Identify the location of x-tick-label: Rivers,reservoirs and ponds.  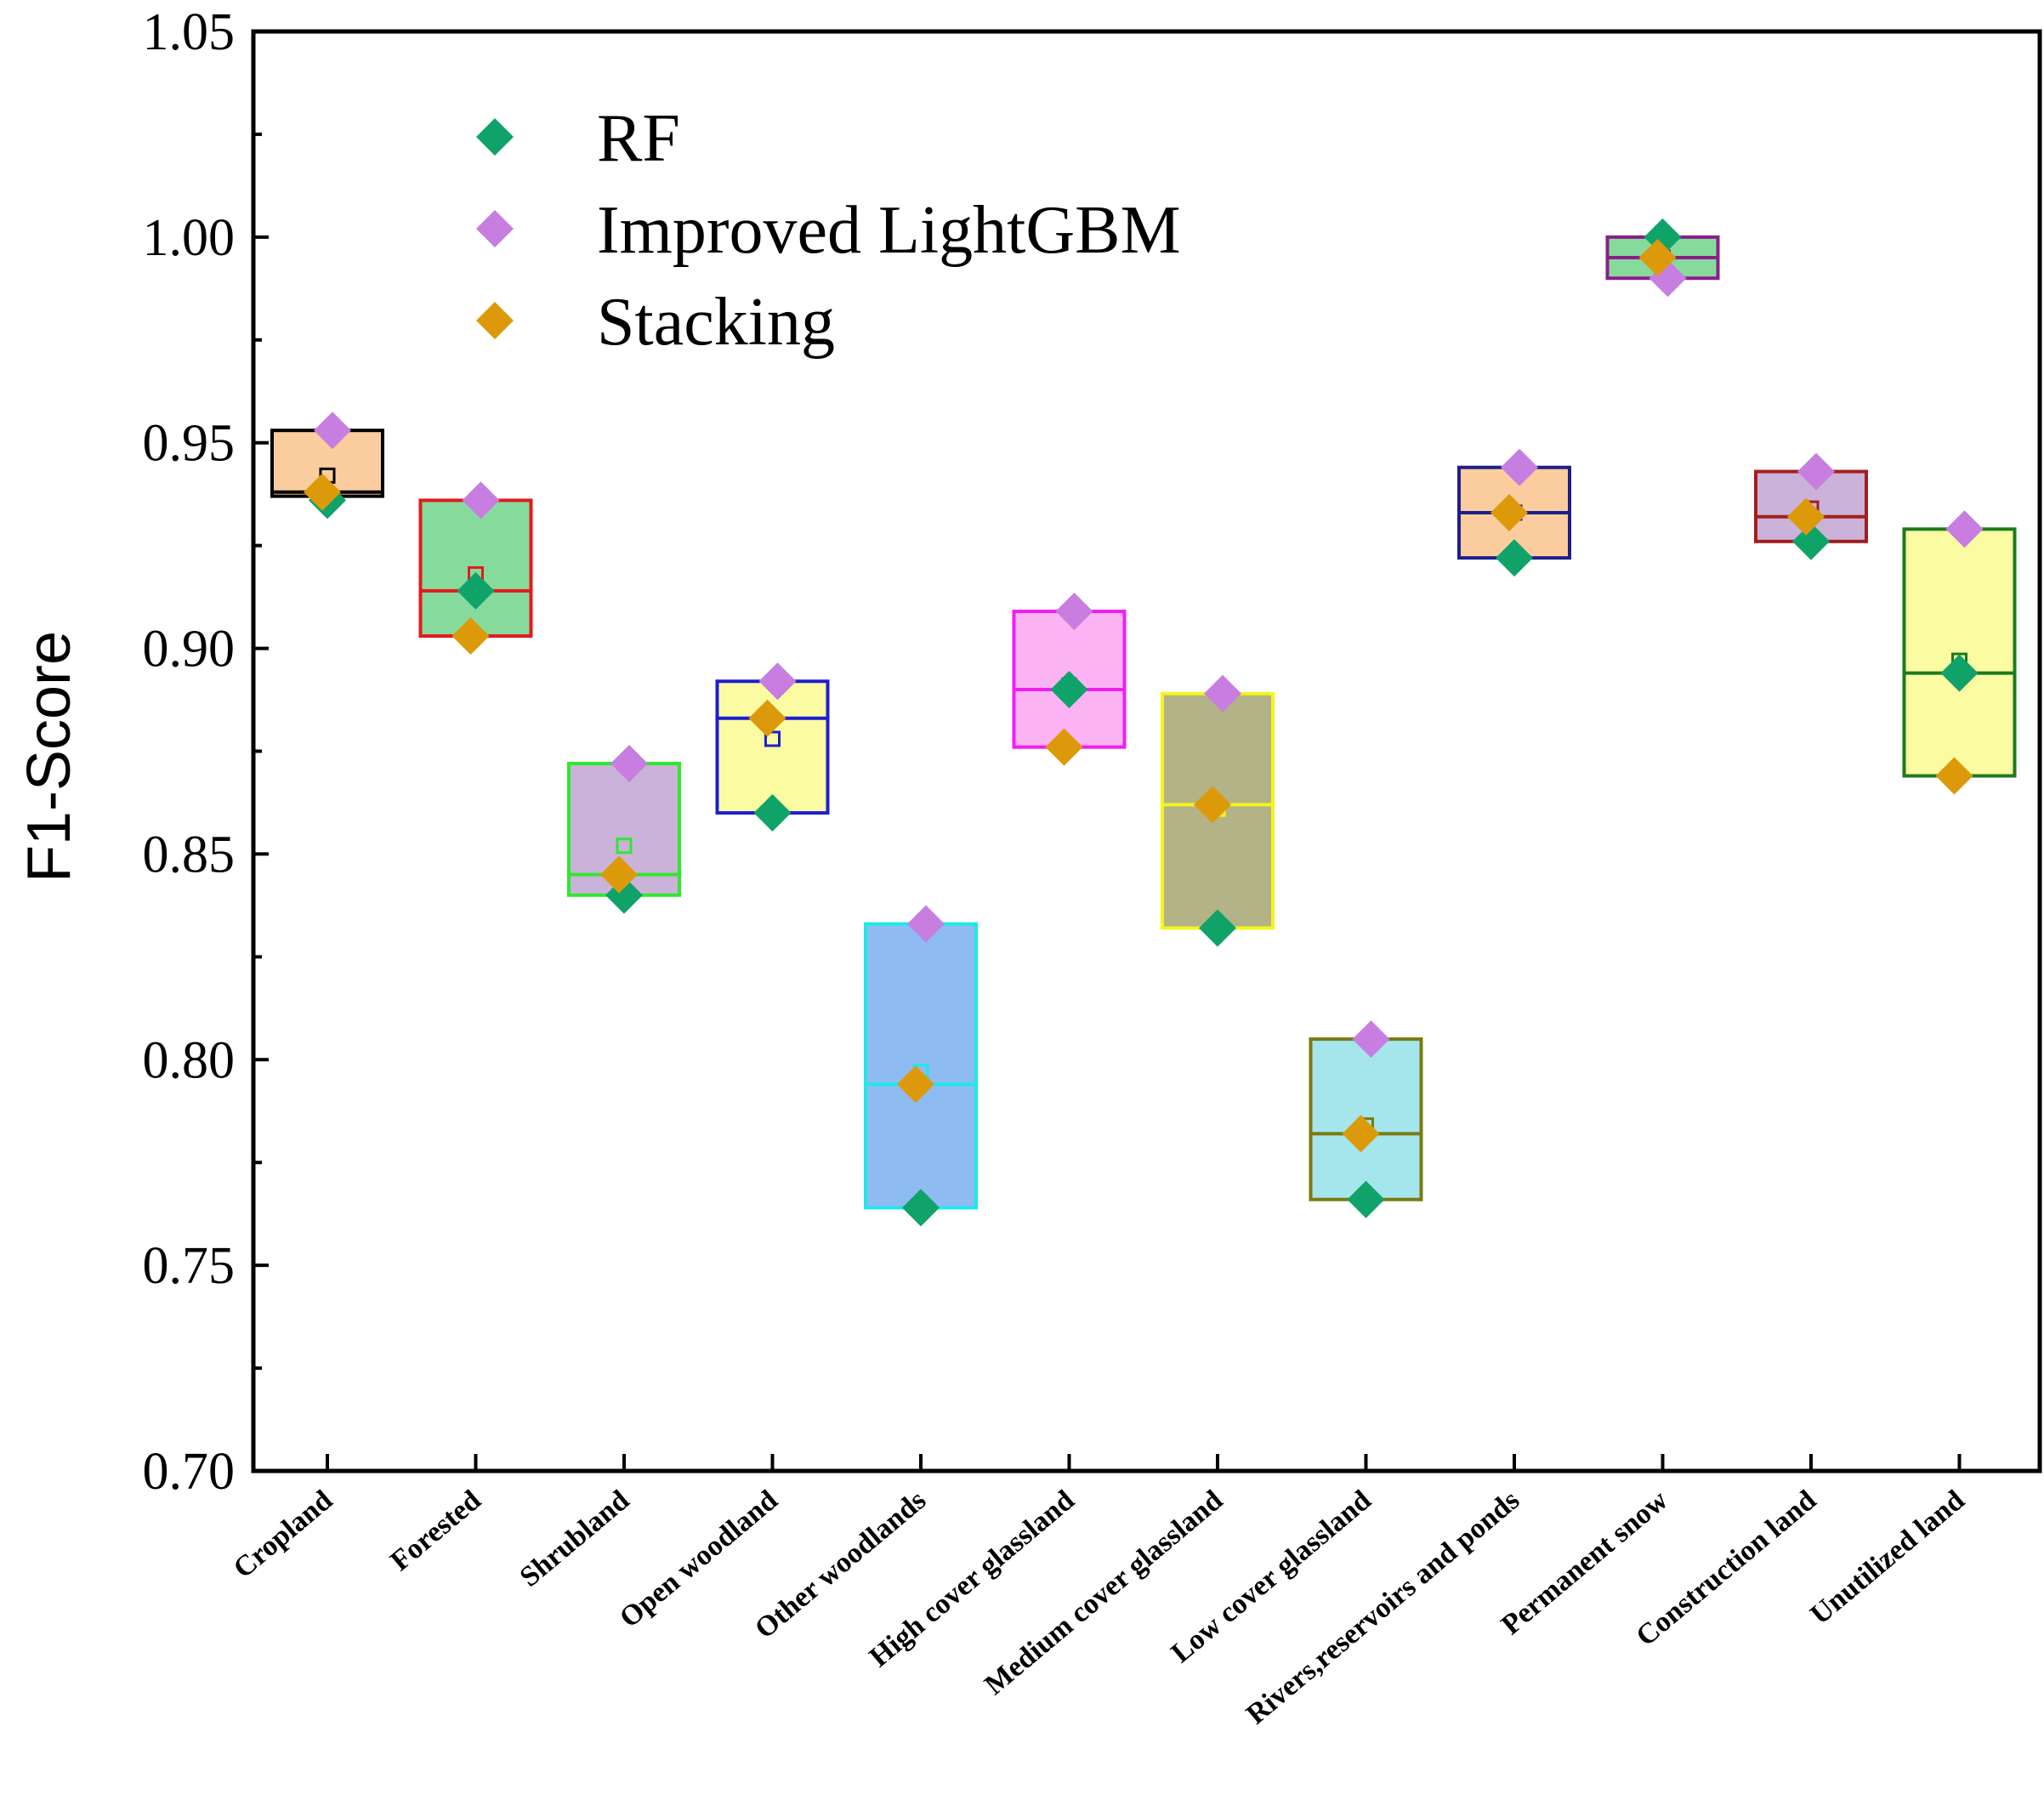
(1383, 1608).